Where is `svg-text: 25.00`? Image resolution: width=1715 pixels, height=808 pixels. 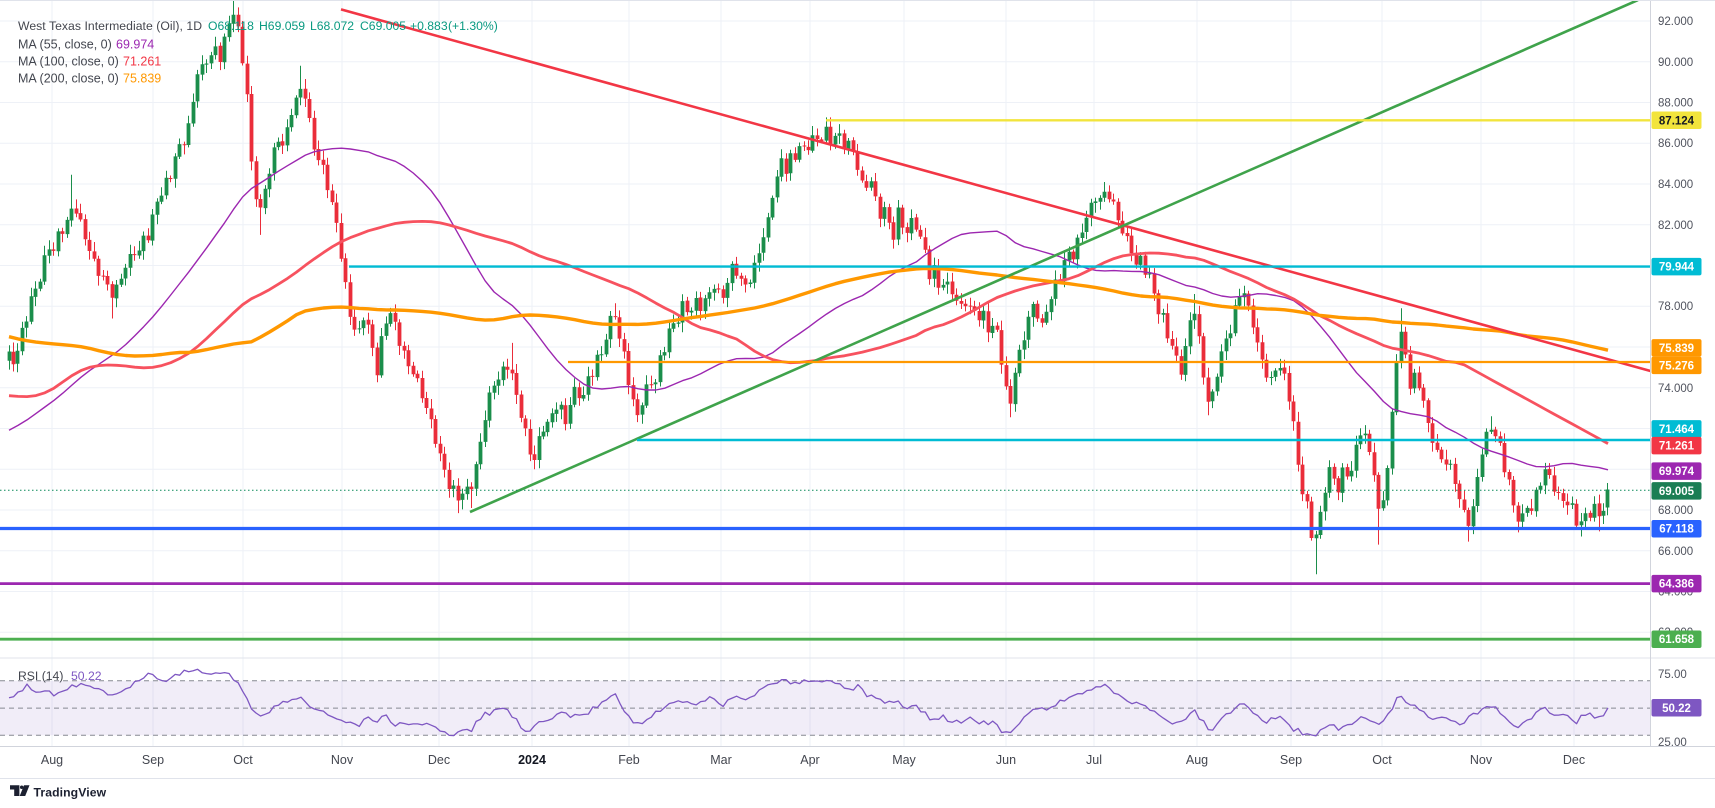
svg-text: 25.00 is located at coordinates (1672, 743).